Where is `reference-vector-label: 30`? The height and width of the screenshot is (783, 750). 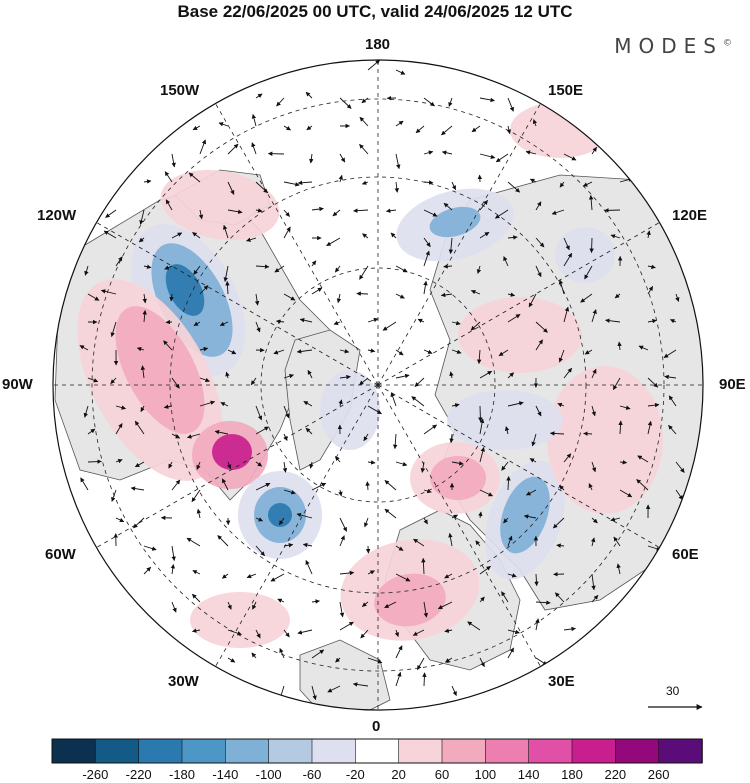
reference-vector-label: 30 is located at coordinates (673, 691).